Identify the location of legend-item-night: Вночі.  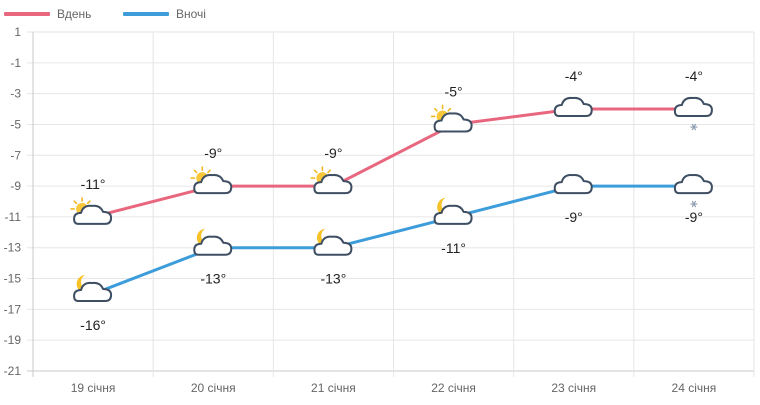
(164, 14).